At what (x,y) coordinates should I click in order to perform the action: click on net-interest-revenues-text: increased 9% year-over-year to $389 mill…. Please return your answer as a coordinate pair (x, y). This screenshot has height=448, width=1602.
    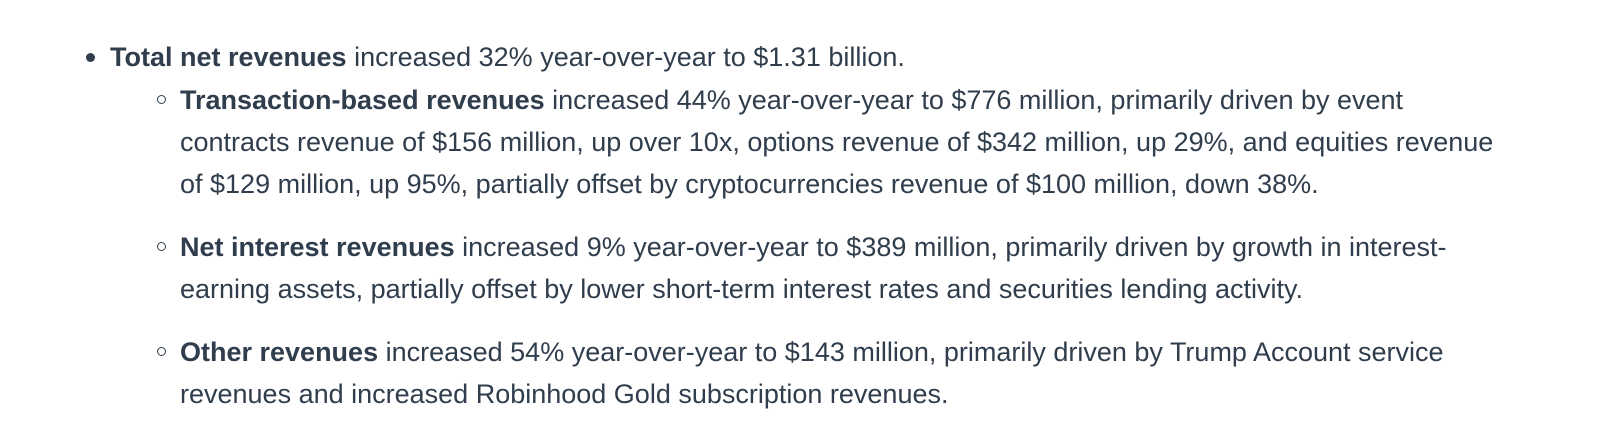
    Looking at the image, I should click on (813, 268).